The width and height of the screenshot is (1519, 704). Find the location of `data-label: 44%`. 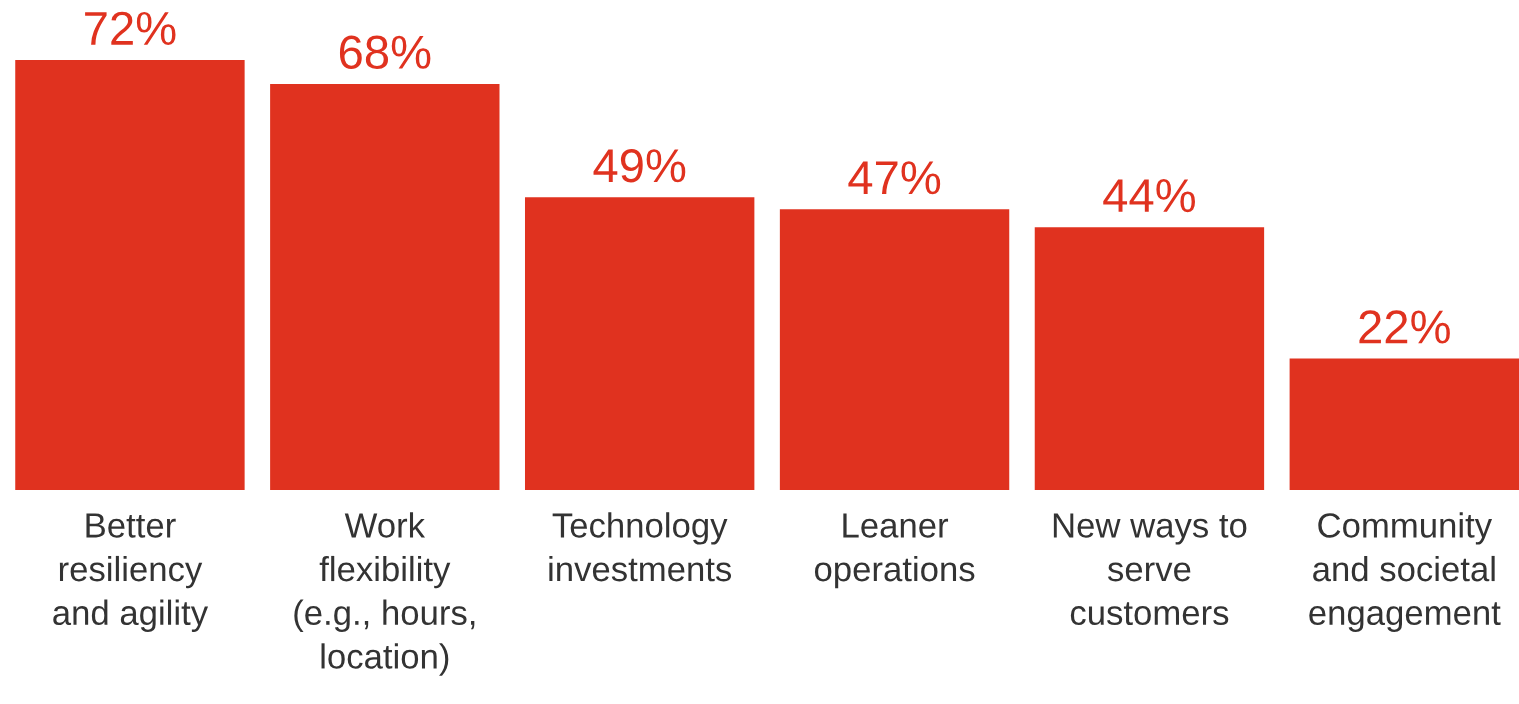

data-label: 44% is located at coordinates (1149, 196).